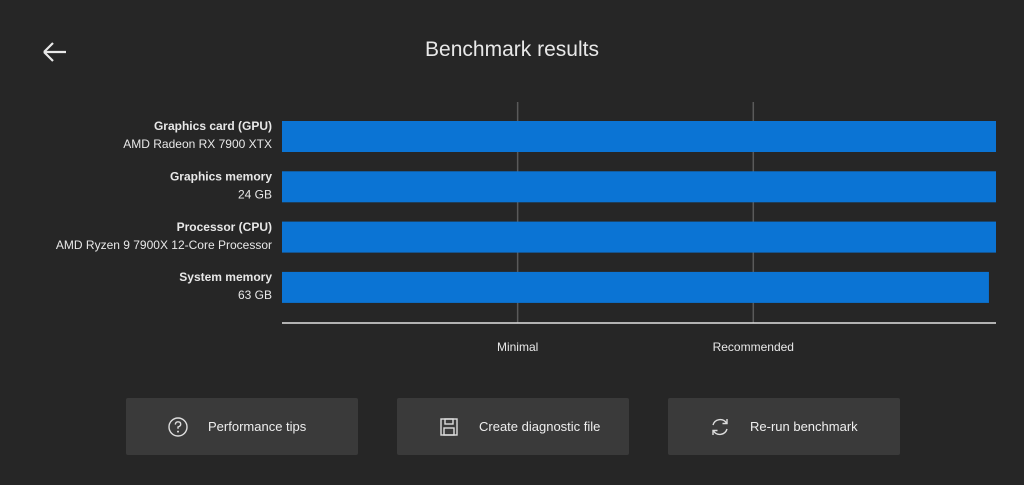  Describe the element at coordinates (255, 194) in the screenshot. I see `category-detail: 24 GB` at that location.